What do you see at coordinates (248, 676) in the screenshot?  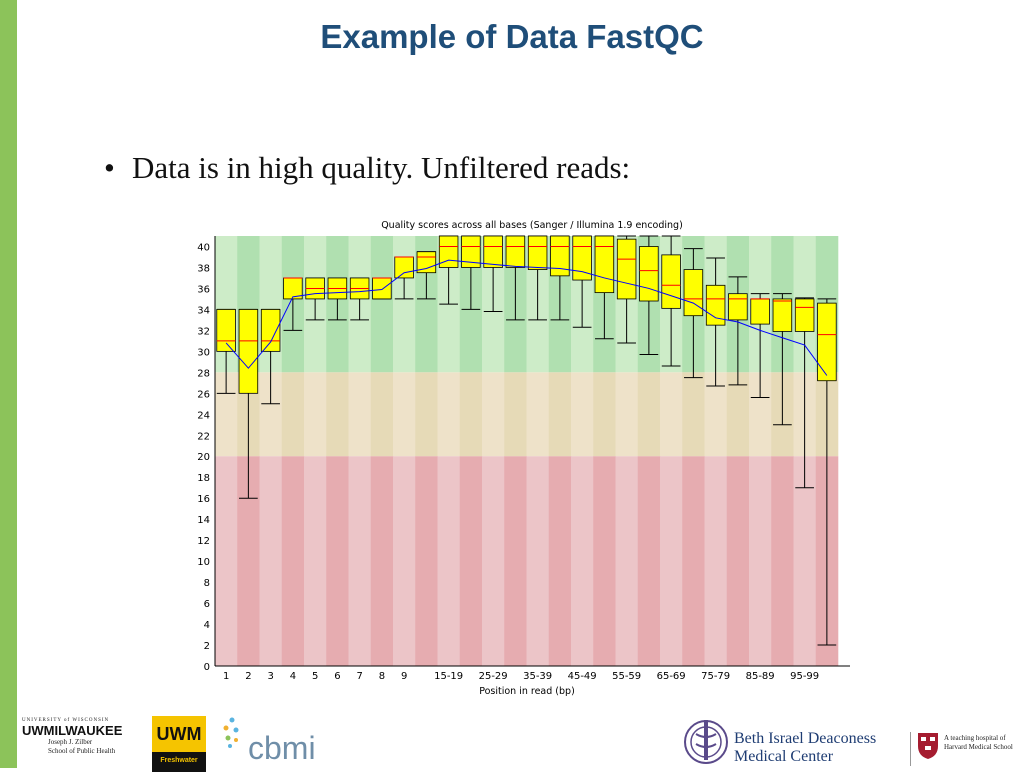 I see `x-tick-label-1: 2` at bounding box center [248, 676].